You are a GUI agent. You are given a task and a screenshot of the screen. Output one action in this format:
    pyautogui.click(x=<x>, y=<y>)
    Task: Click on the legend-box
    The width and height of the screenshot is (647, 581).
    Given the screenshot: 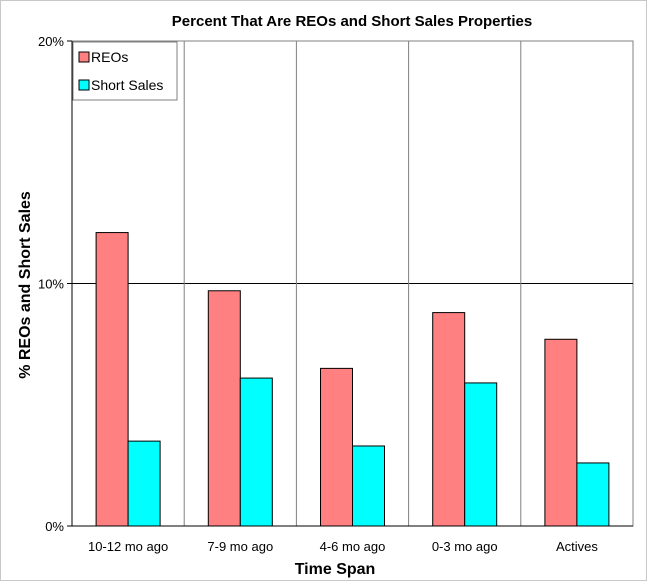 What is the action you would take?
    pyautogui.click(x=125, y=71)
    